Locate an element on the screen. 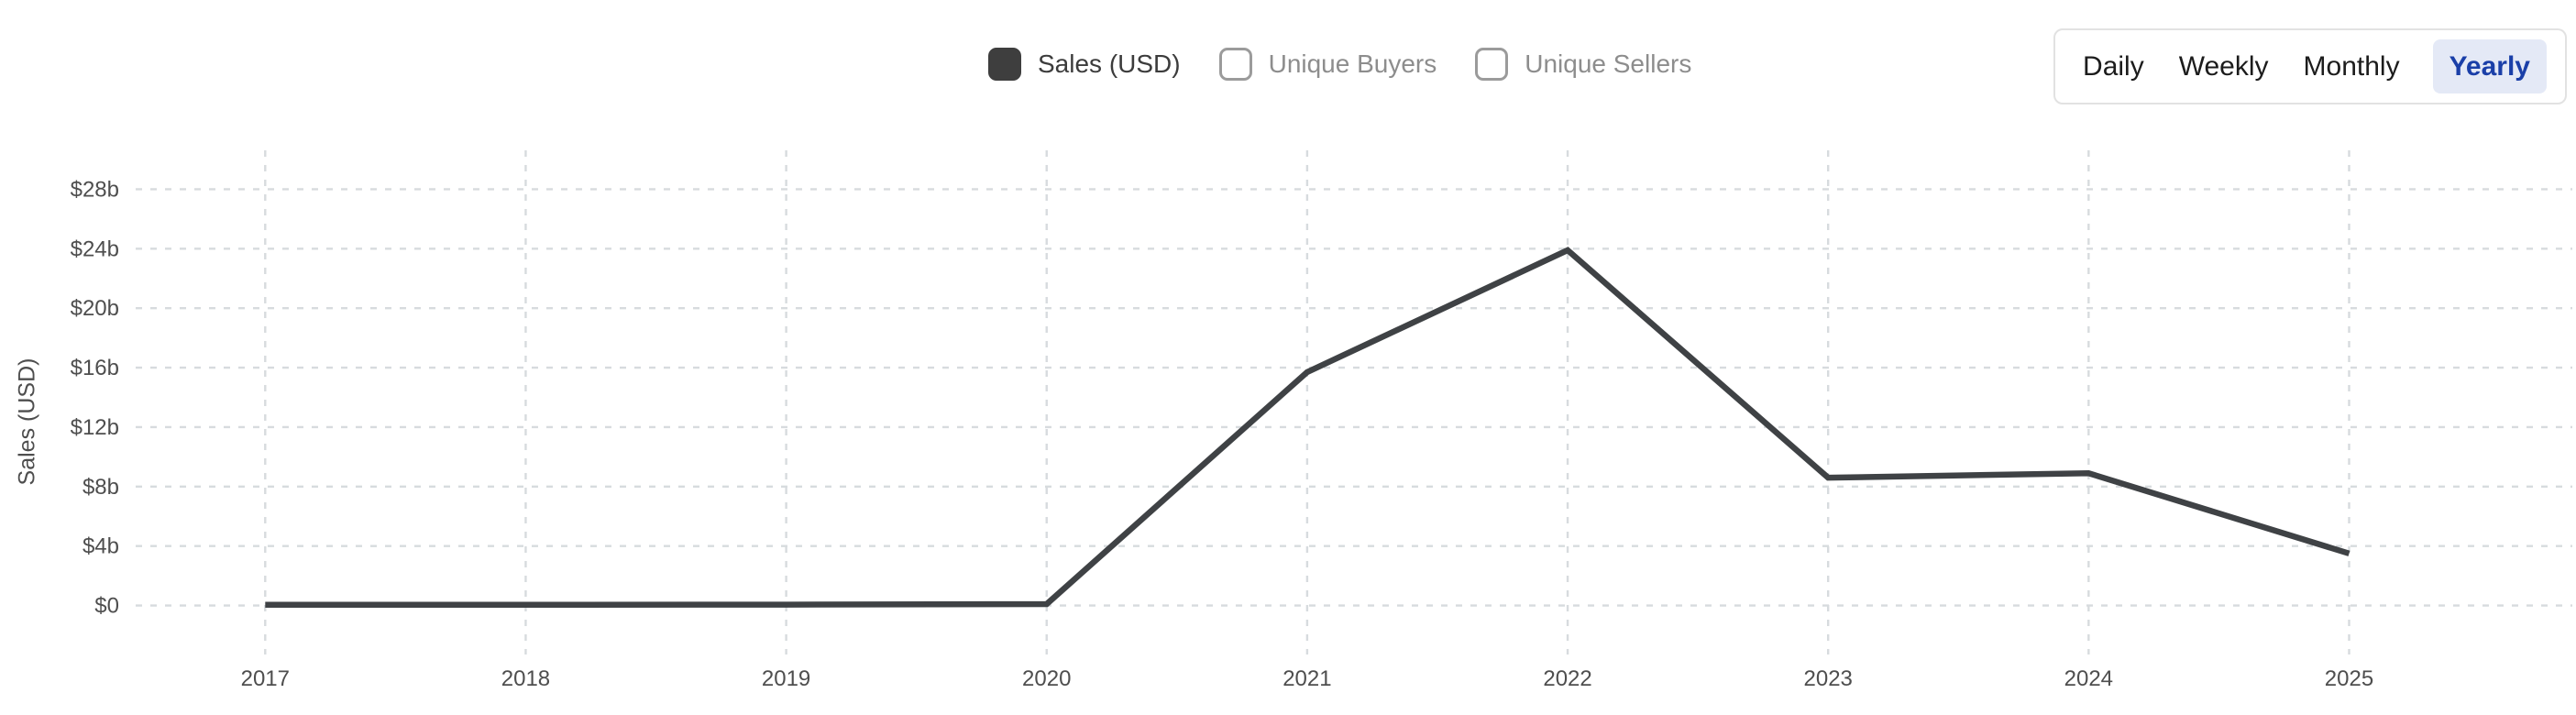  legend-item-unique-buyers: Unique Buyers is located at coordinates (1328, 64).